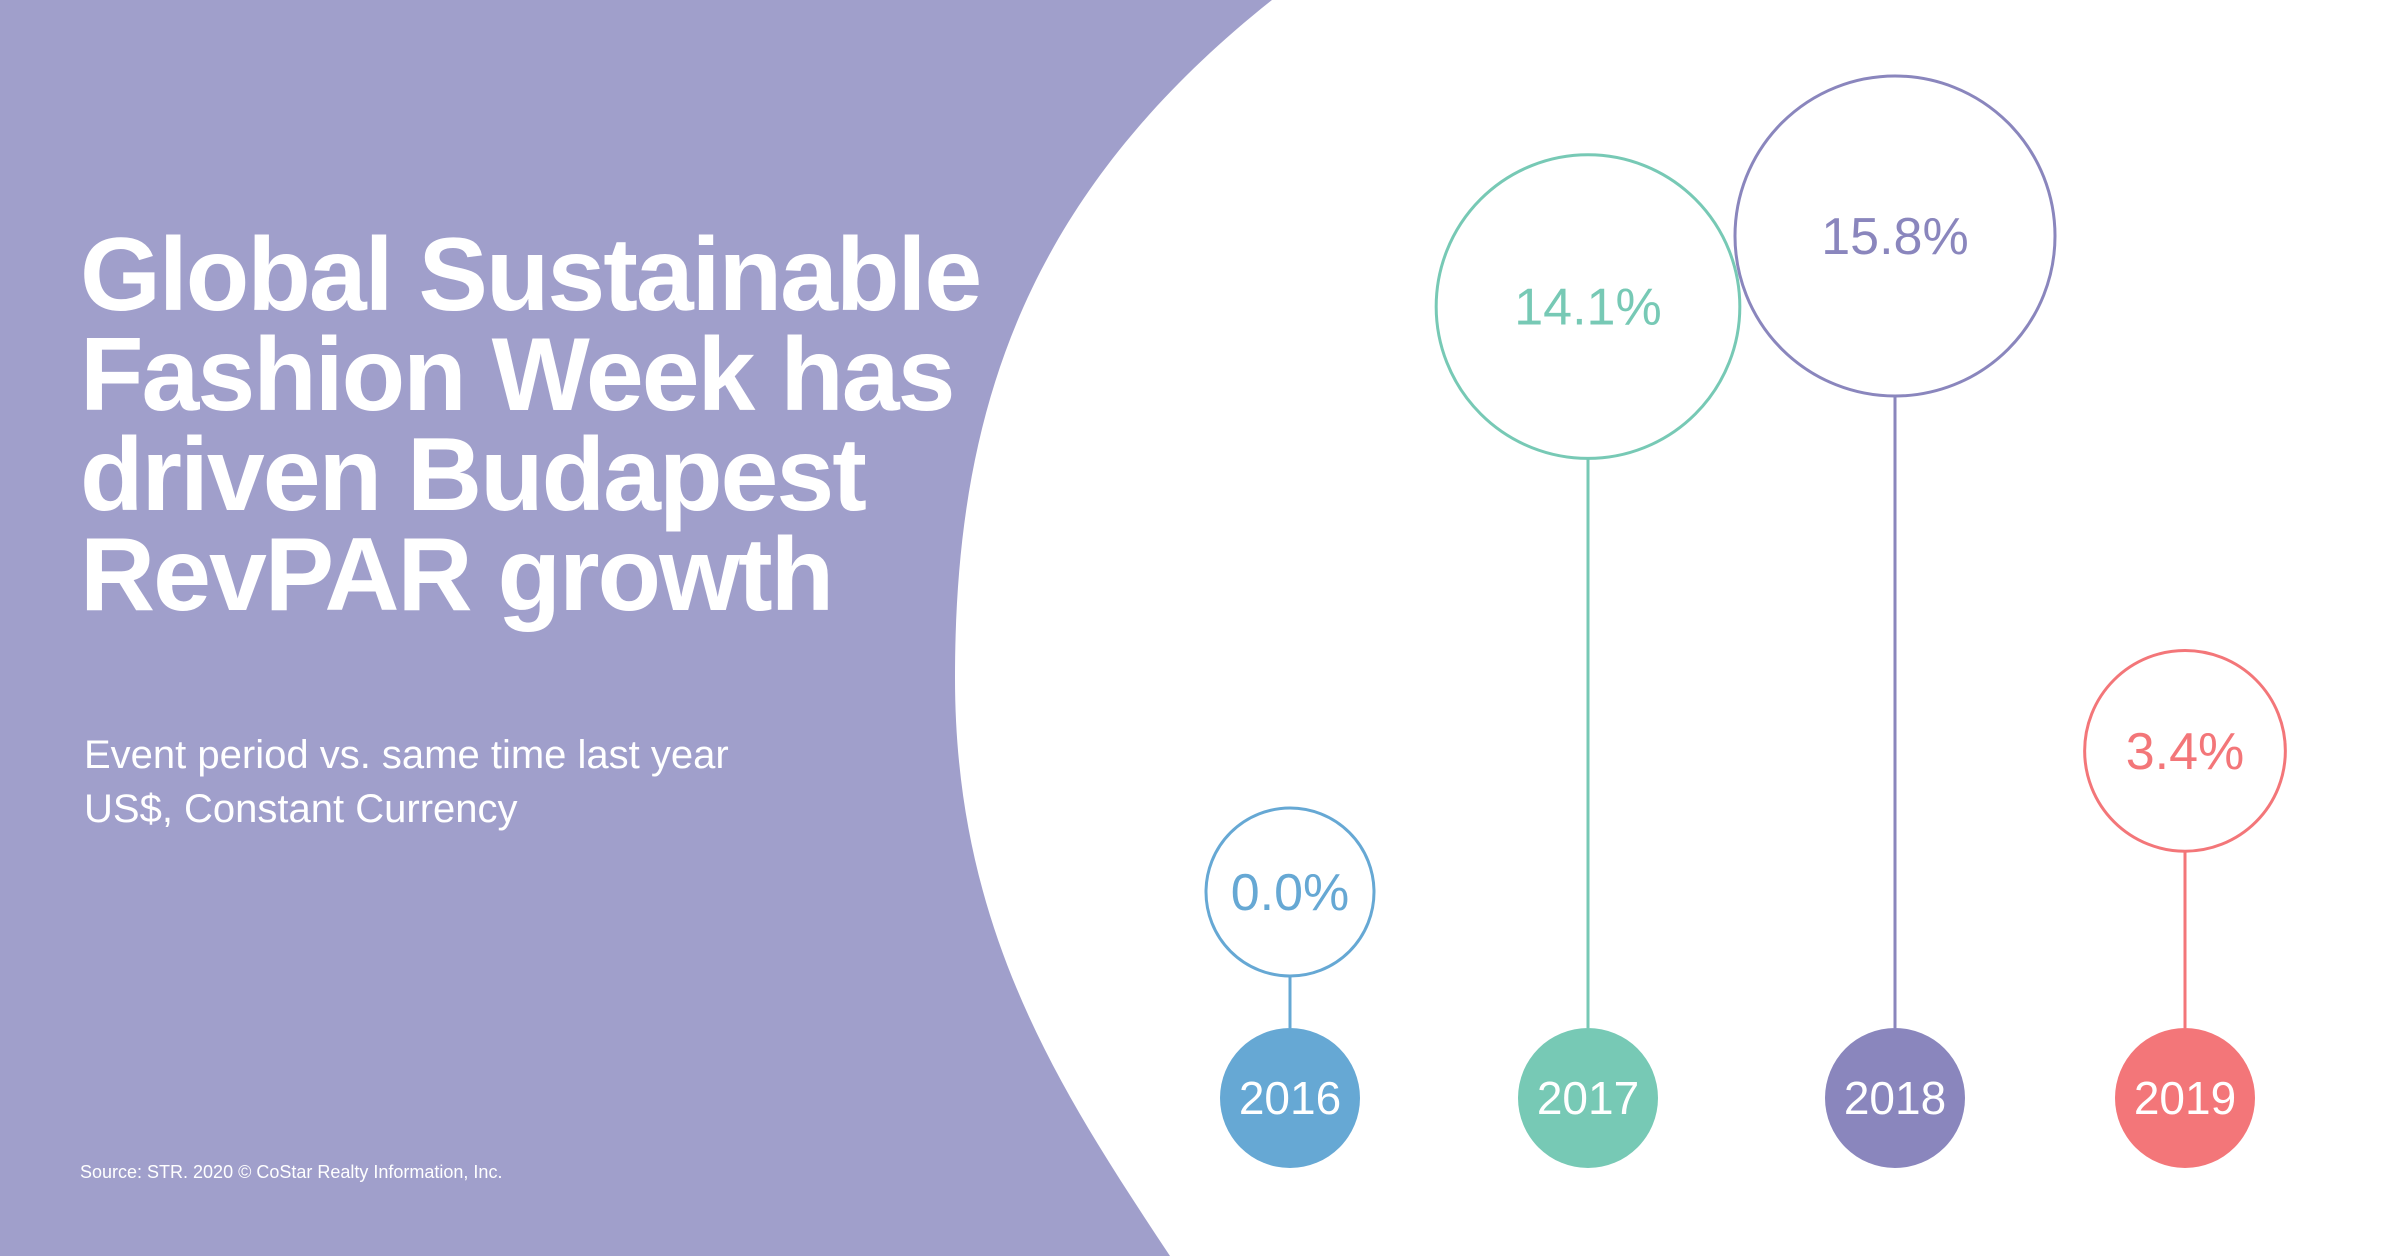 This screenshot has width=2400, height=1256. Describe the element at coordinates (517, 375) in the screenshot. I see `title-line: Fashion Week has` at that location.